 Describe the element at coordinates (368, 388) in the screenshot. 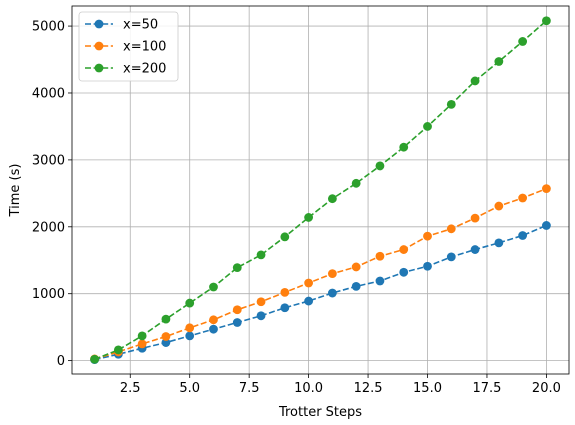

I see `x-tick-label: 12.5` at that location.